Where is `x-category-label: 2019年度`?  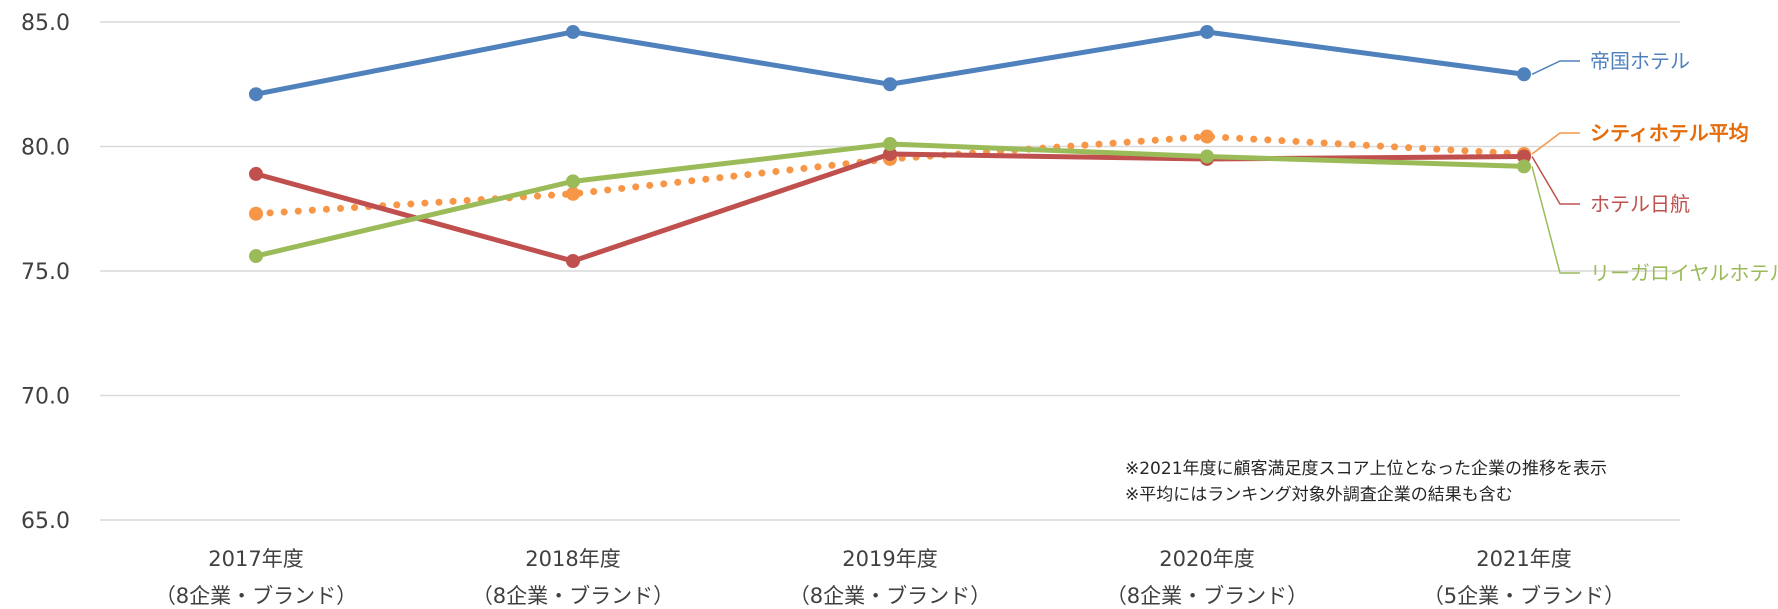 x-category-label: 2019年度 is located at coordinates (889, 559).